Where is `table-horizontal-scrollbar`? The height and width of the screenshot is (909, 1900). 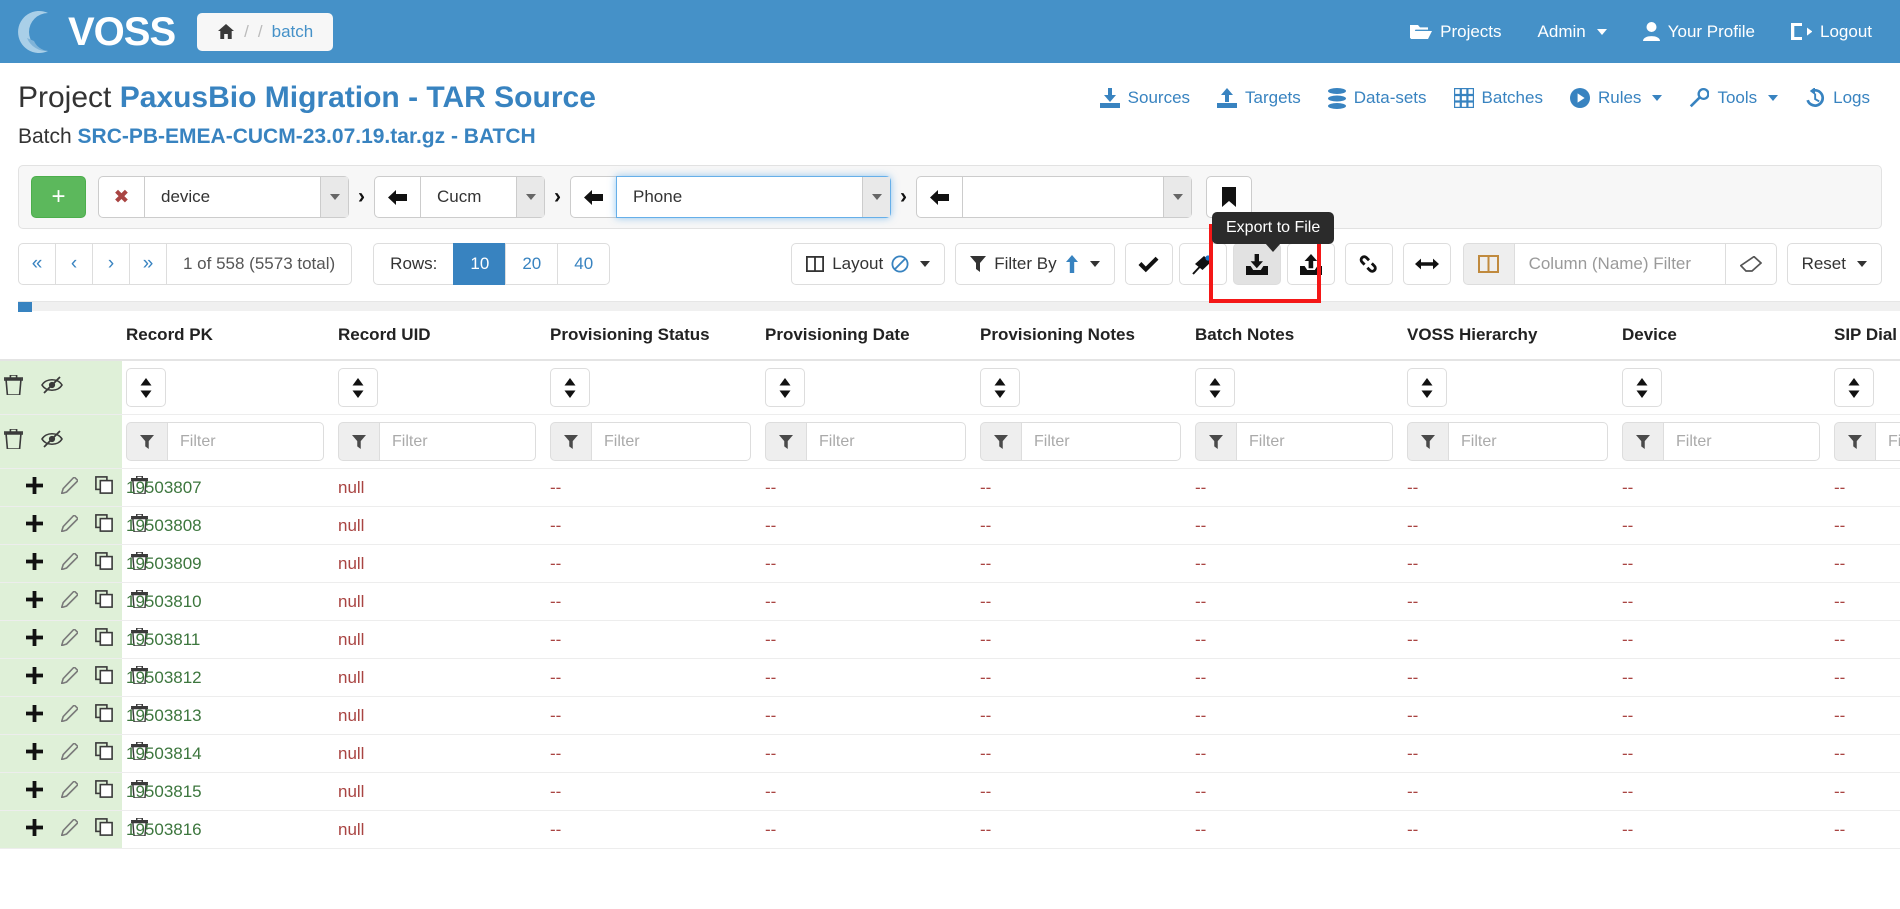
table-horizontal-scrollbar is located at coordinates (959, 306).